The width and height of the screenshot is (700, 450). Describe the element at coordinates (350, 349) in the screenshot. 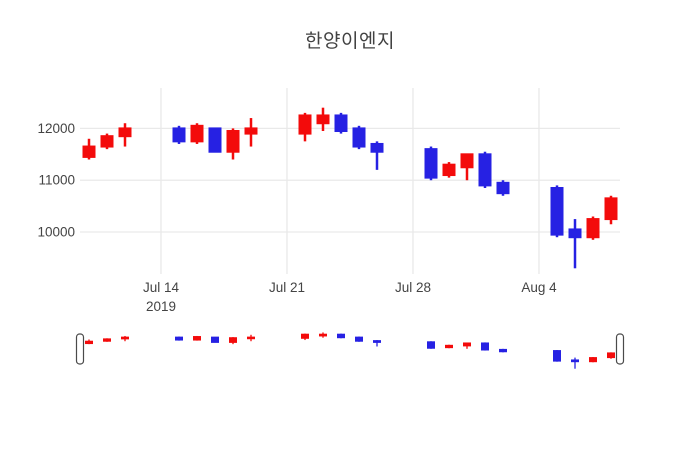

I see `range-slider` at that location.